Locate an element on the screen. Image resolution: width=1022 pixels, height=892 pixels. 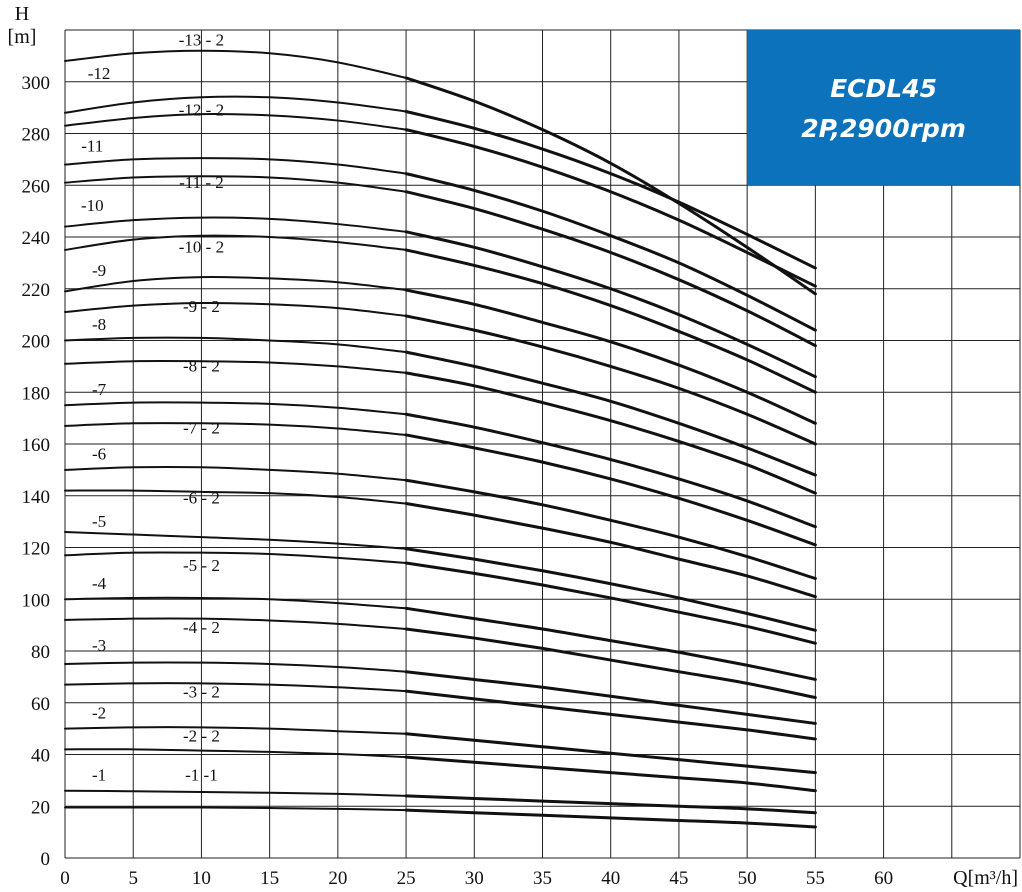
curve-23-working-range is located at coordinates (610, 190).